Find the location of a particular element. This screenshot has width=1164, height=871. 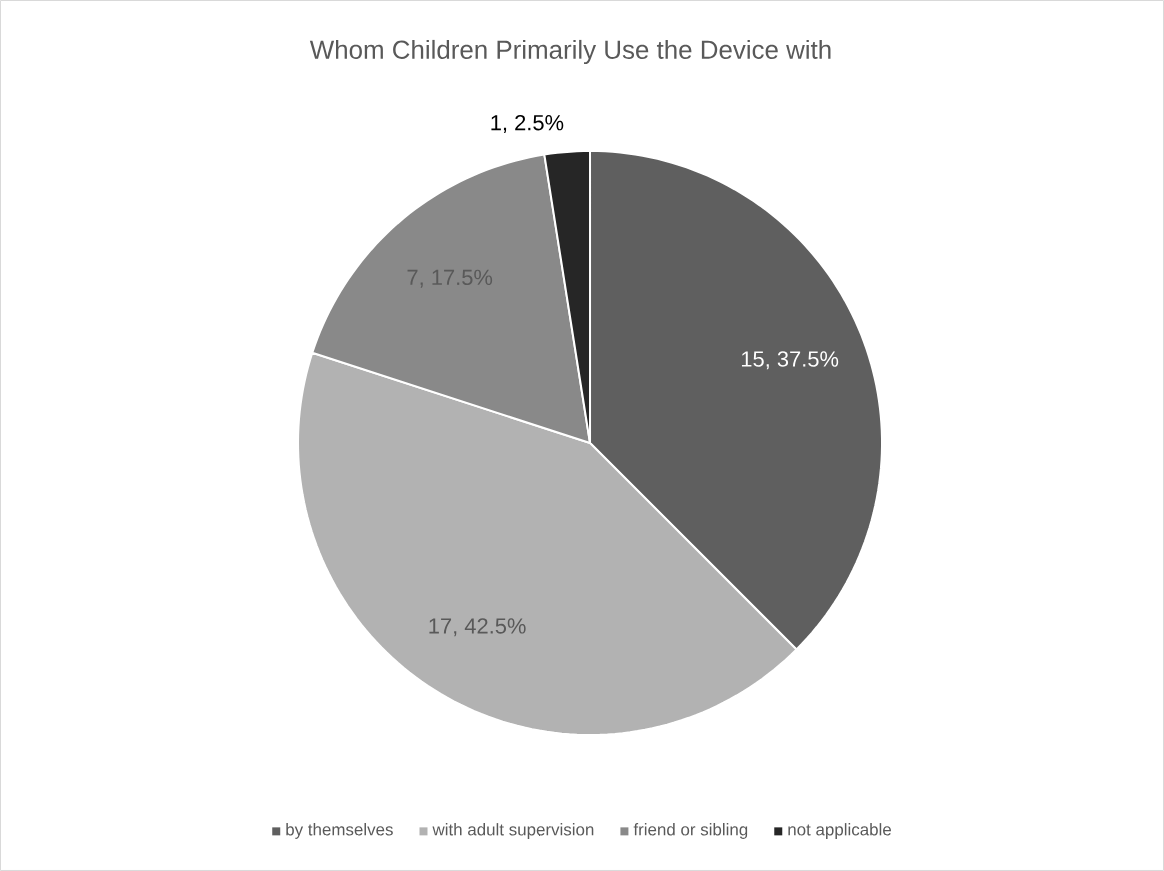

legend-label: not applicable is located at coordinates (839, 831).